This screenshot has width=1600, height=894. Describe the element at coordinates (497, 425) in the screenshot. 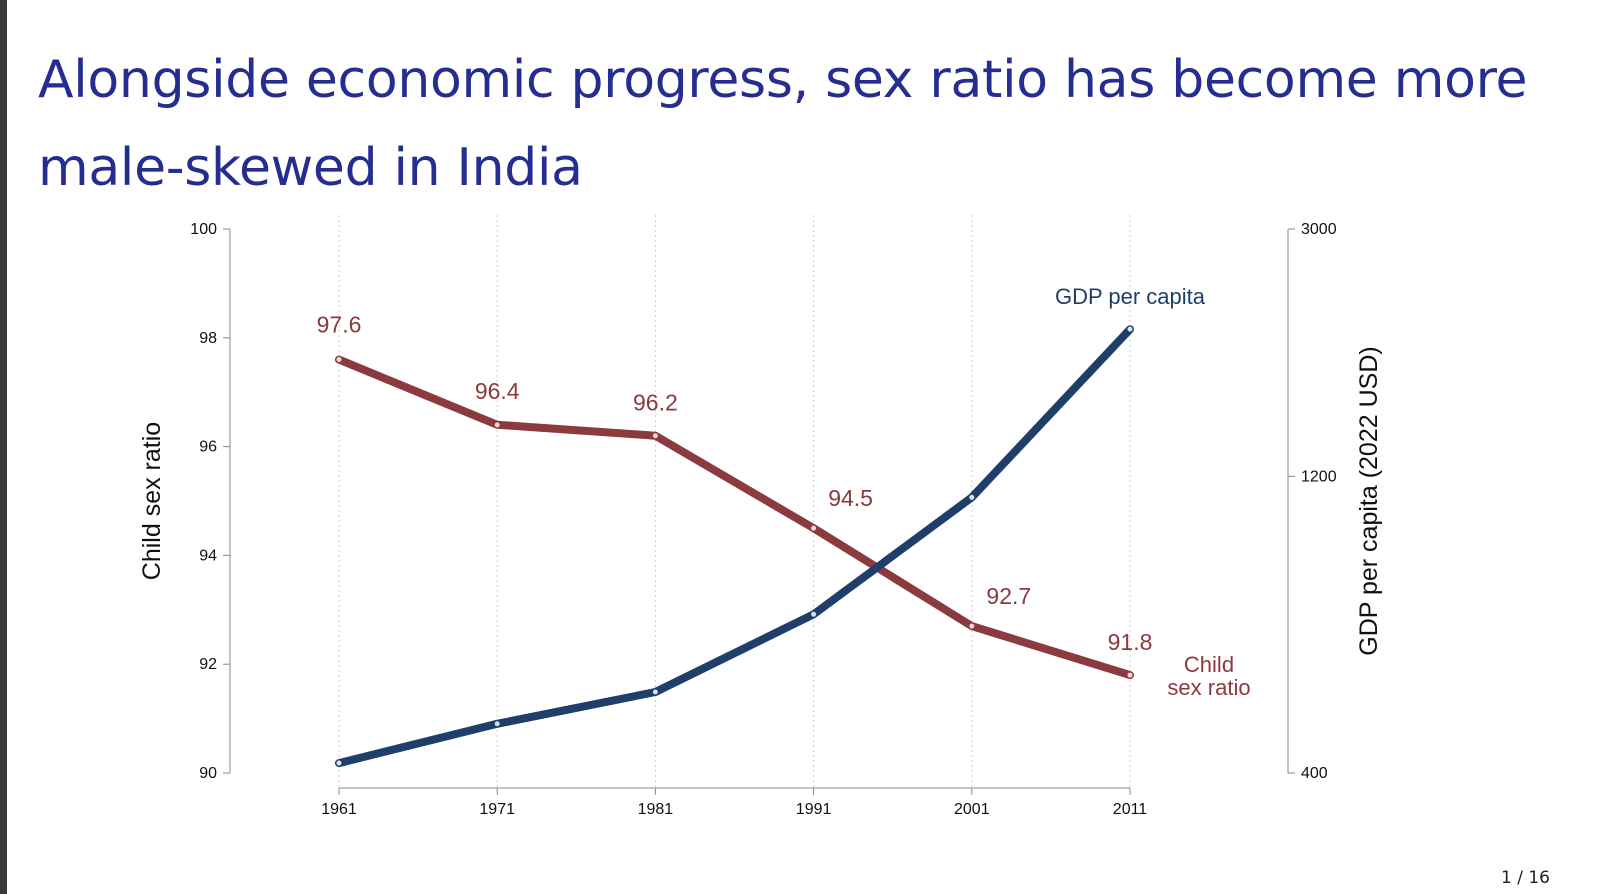

I see `sex-ratio-point-1971` at that location.